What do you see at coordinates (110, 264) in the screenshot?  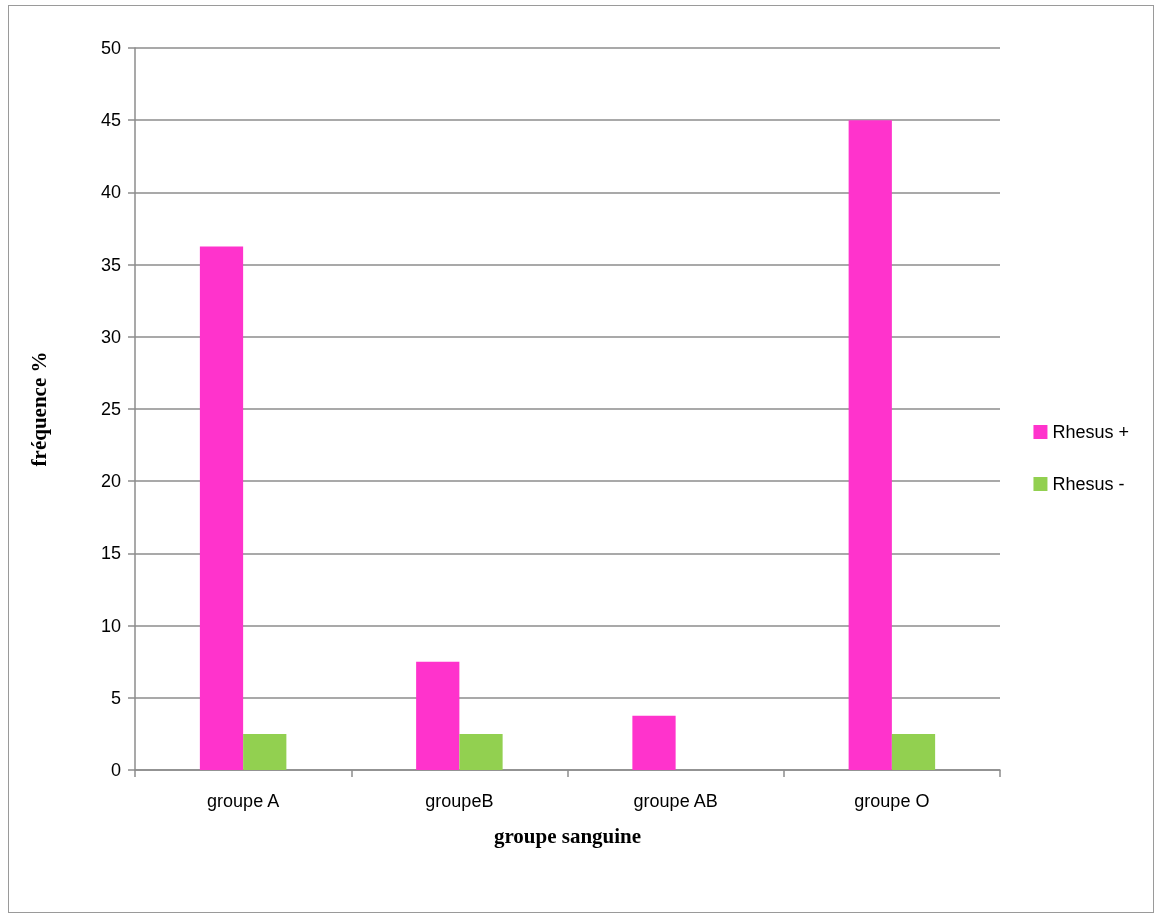 I see `y-tick-label: 35` at bounding box center [110, 264].